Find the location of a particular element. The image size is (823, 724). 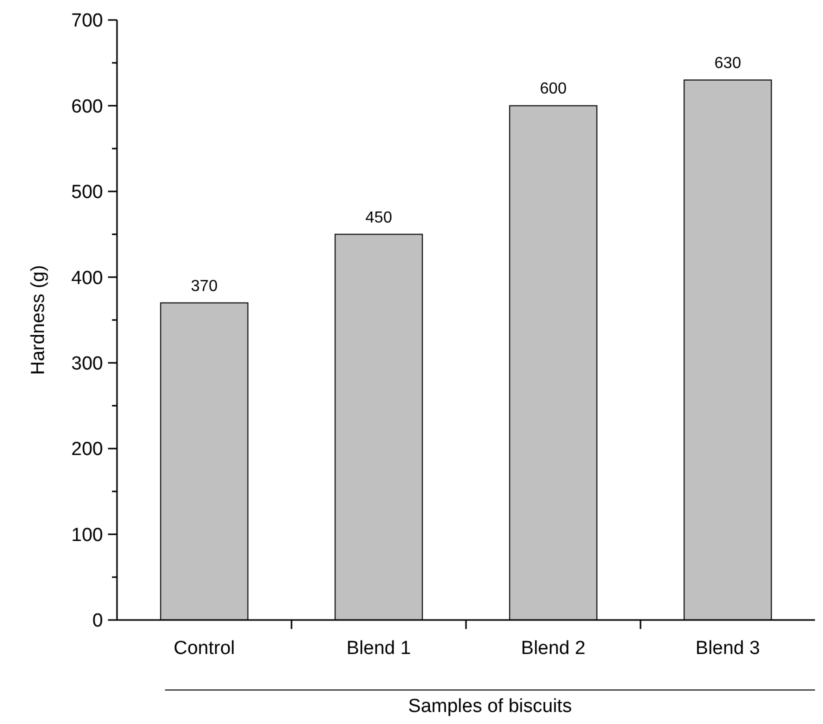

data-label: 370 is located at coordinates (204, 286).